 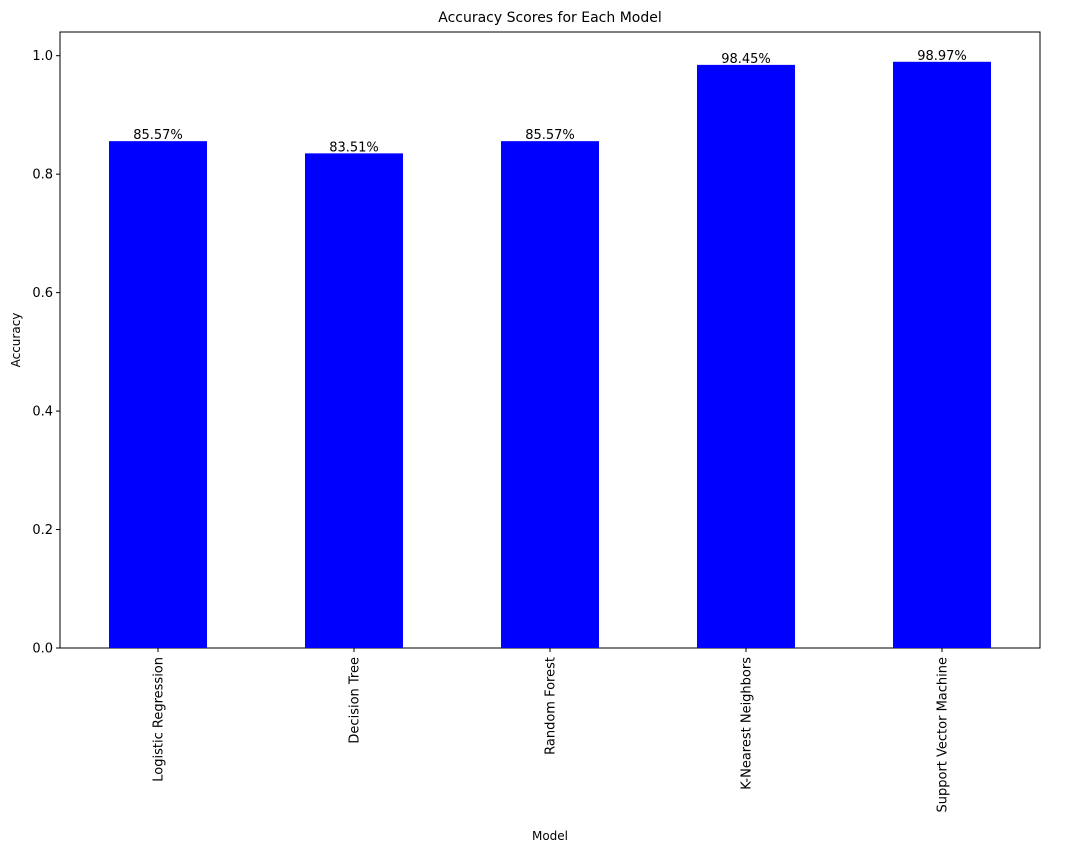 I want to click on x-tick-label: Support Vector Machine, so click(x=943, y=735).